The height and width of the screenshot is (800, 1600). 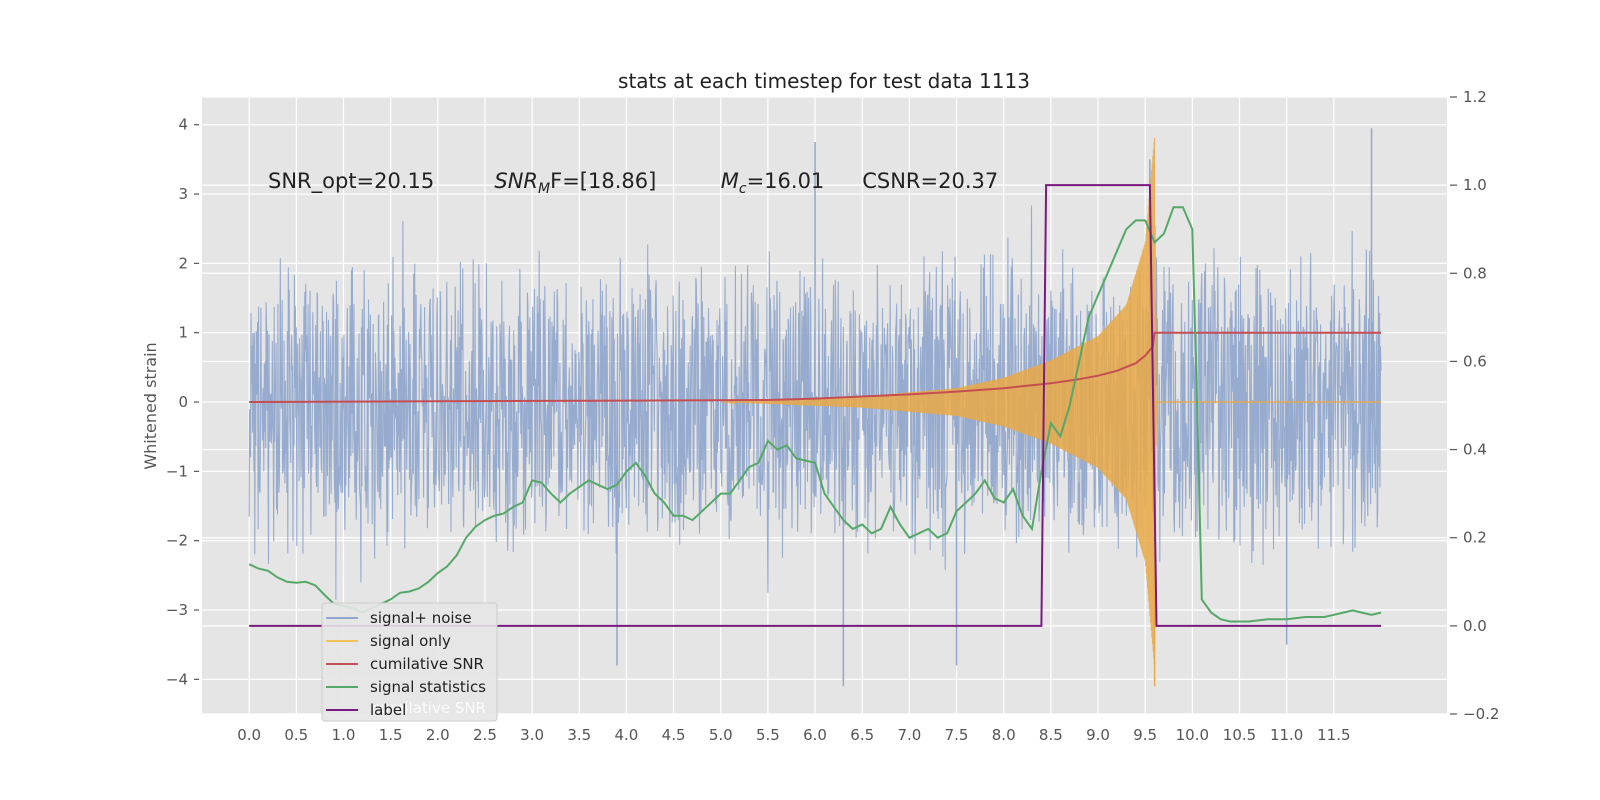 What do you see at coordinates (674, 735) in the screenshot?
I see `x-tick-label: 4.5` at bounding box center [674, 735].